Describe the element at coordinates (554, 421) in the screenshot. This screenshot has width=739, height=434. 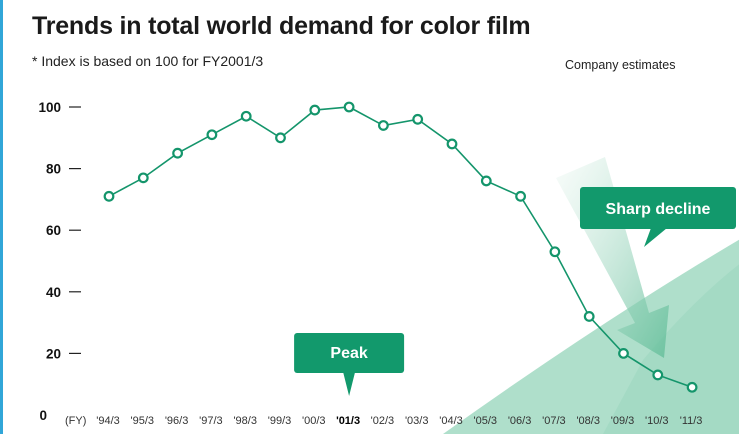
I see `x-tick-label: '07/3` at that location.